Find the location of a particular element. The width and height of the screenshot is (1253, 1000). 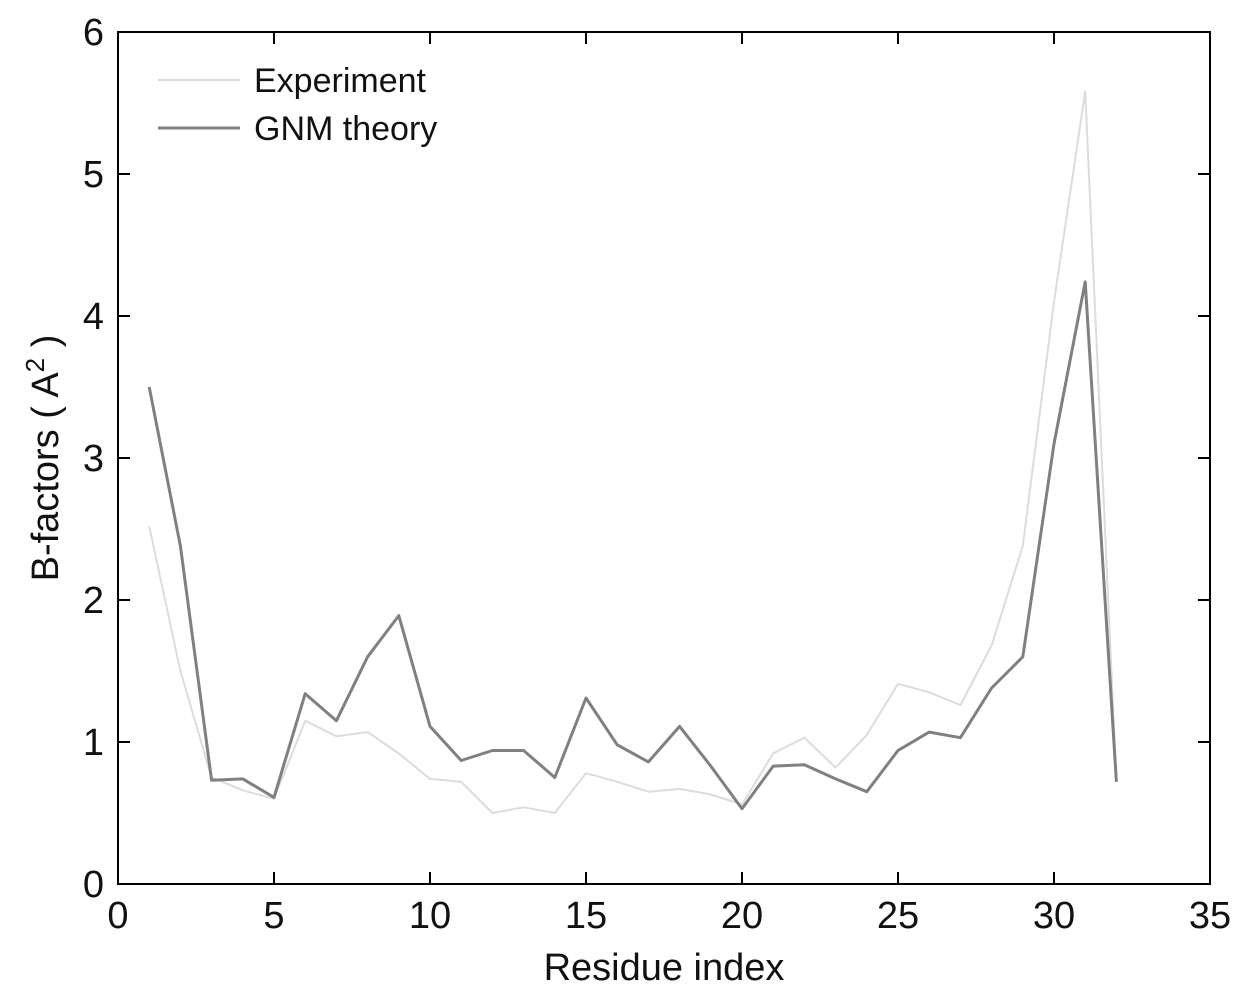

y-tick-label: 1 is located at coordinates (93, 743).